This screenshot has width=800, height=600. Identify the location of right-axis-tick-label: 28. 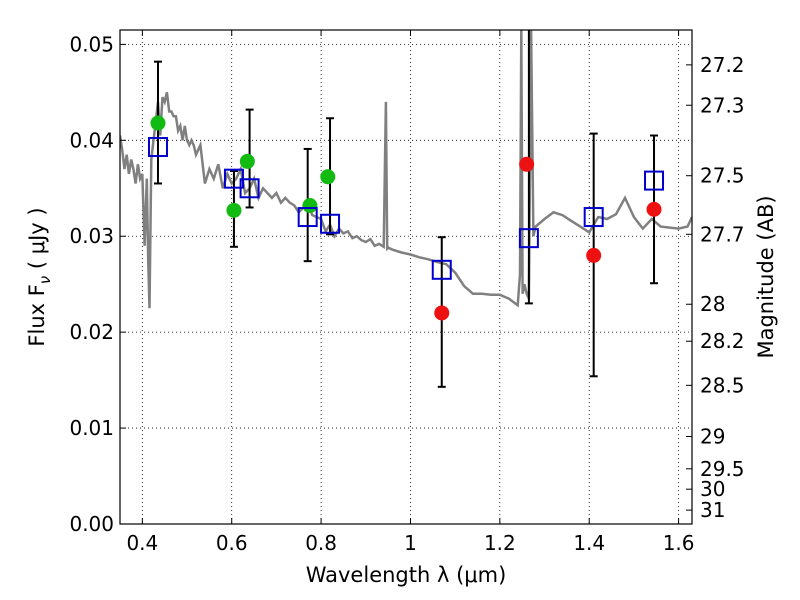
(712, 304).